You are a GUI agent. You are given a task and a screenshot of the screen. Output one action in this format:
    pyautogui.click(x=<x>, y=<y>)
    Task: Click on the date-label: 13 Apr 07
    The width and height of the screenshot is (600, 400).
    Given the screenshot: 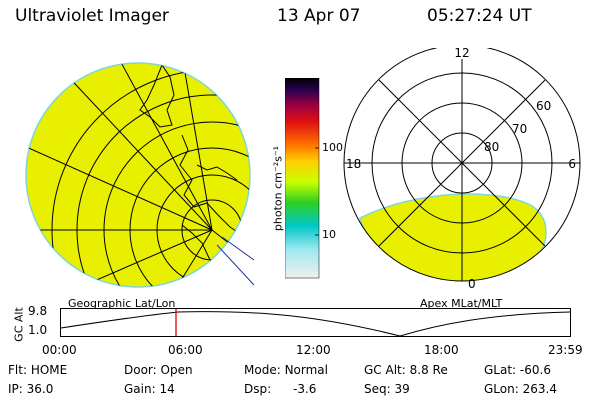 What is the action you would take?
    pyautogui.click(x=319, y=16)
    